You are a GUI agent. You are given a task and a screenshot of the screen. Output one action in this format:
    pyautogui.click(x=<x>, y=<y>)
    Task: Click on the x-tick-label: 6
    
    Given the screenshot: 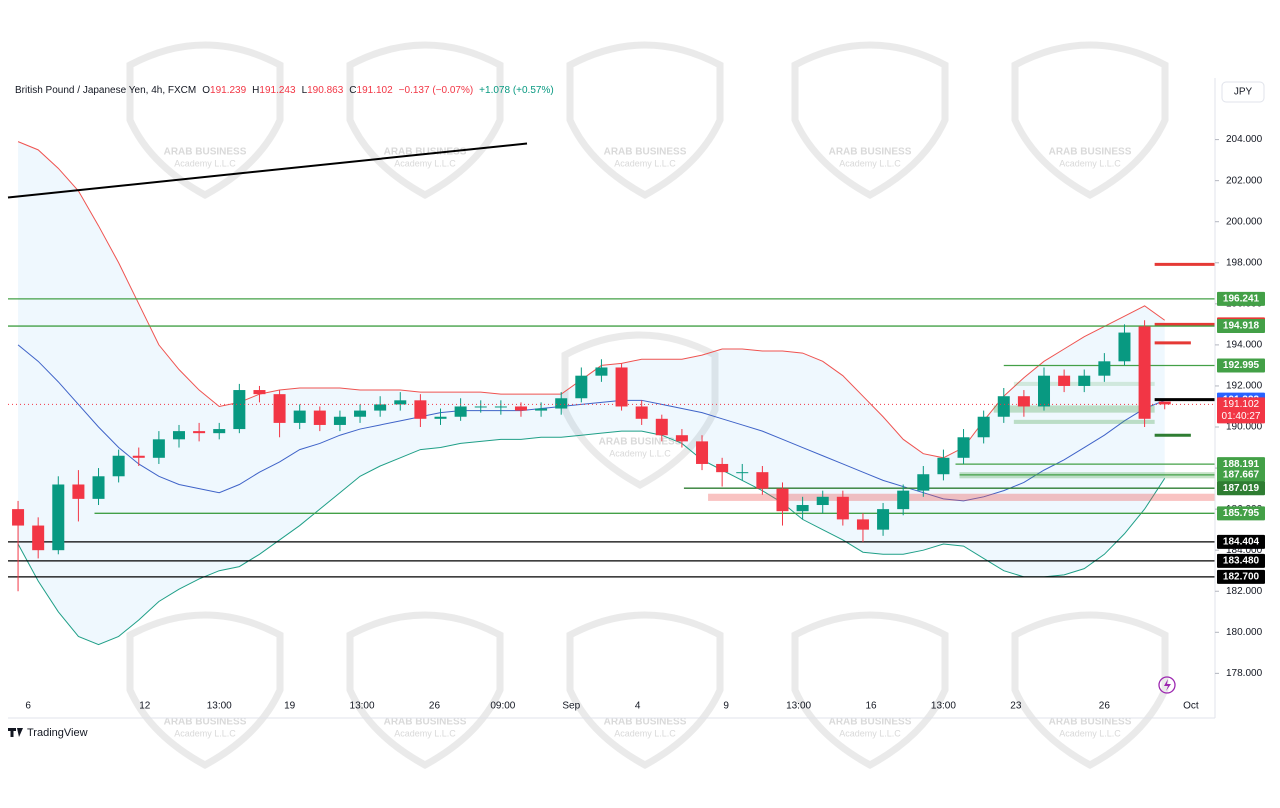 What is the action you would take?
    pyautogui.click(x=28, y=706)
    